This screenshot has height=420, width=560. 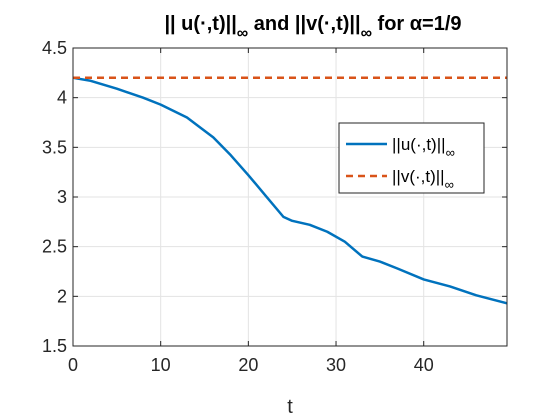 What do you see at coordinates (424, 365) in the screenshot?
I see `x-tick-label: 40` at bounding box center [424, 365].